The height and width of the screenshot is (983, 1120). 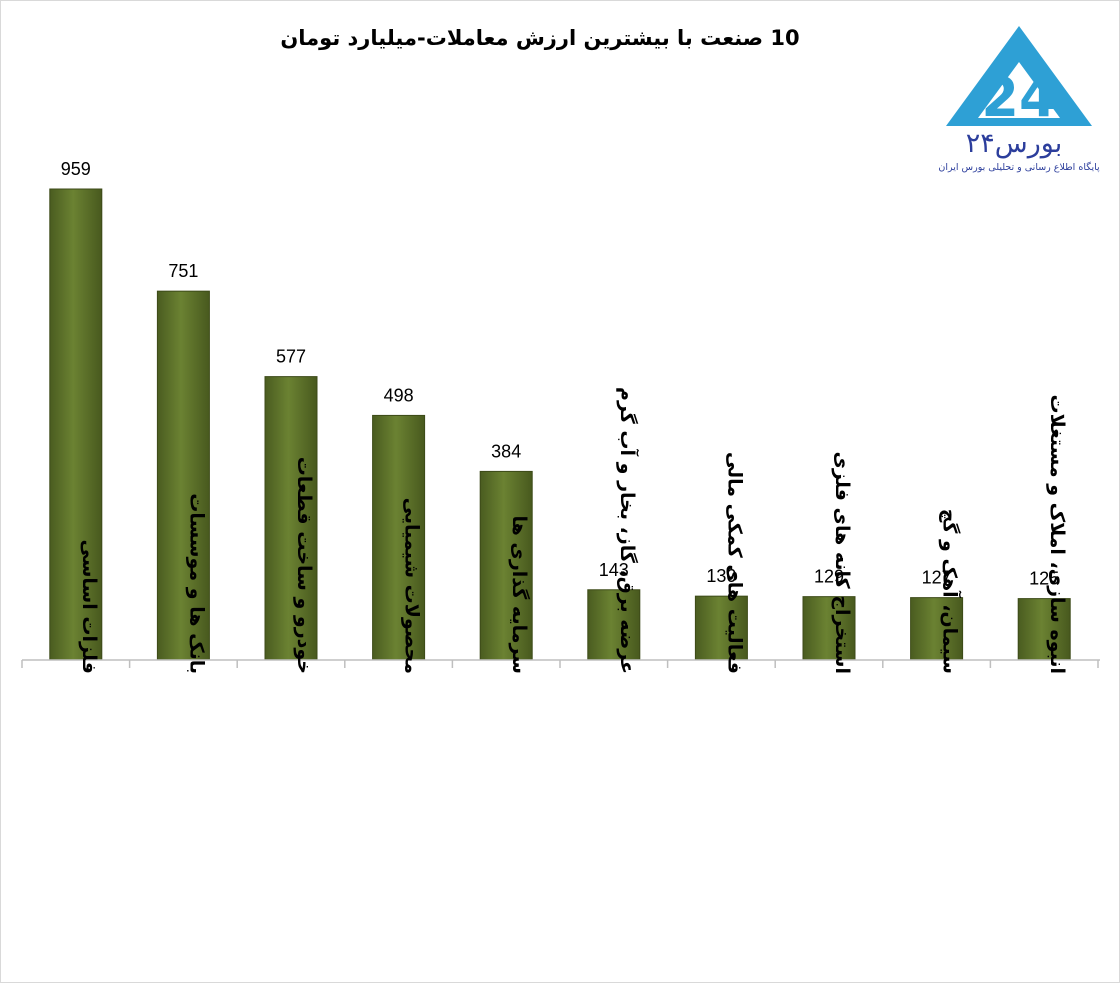 I want to click on data-label-3: 577, so click(x=291, y=357).